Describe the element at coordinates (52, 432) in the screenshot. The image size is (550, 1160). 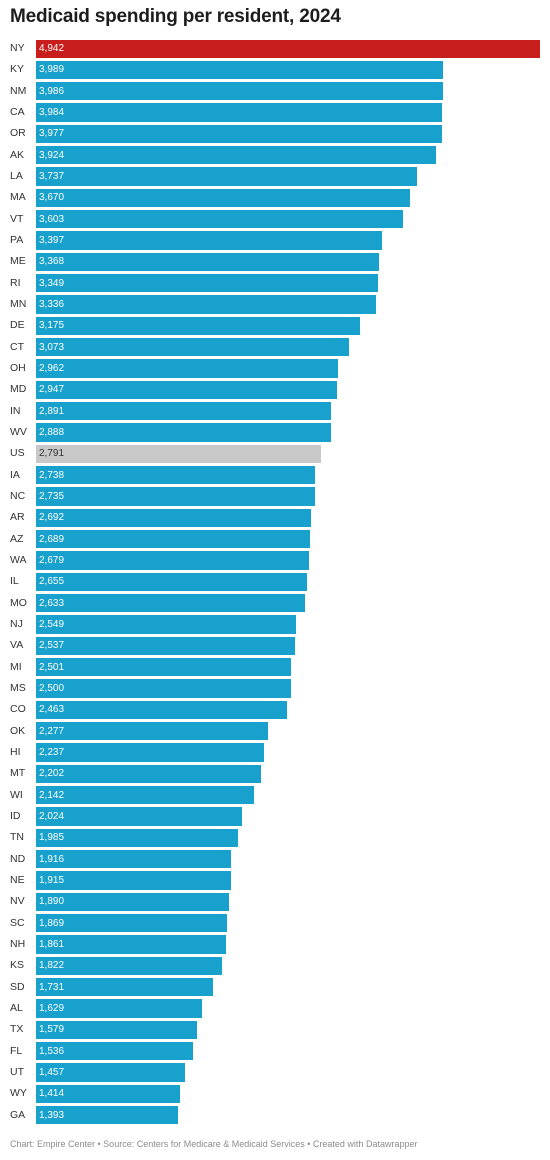
I see `value-label: 2,888` at that location.